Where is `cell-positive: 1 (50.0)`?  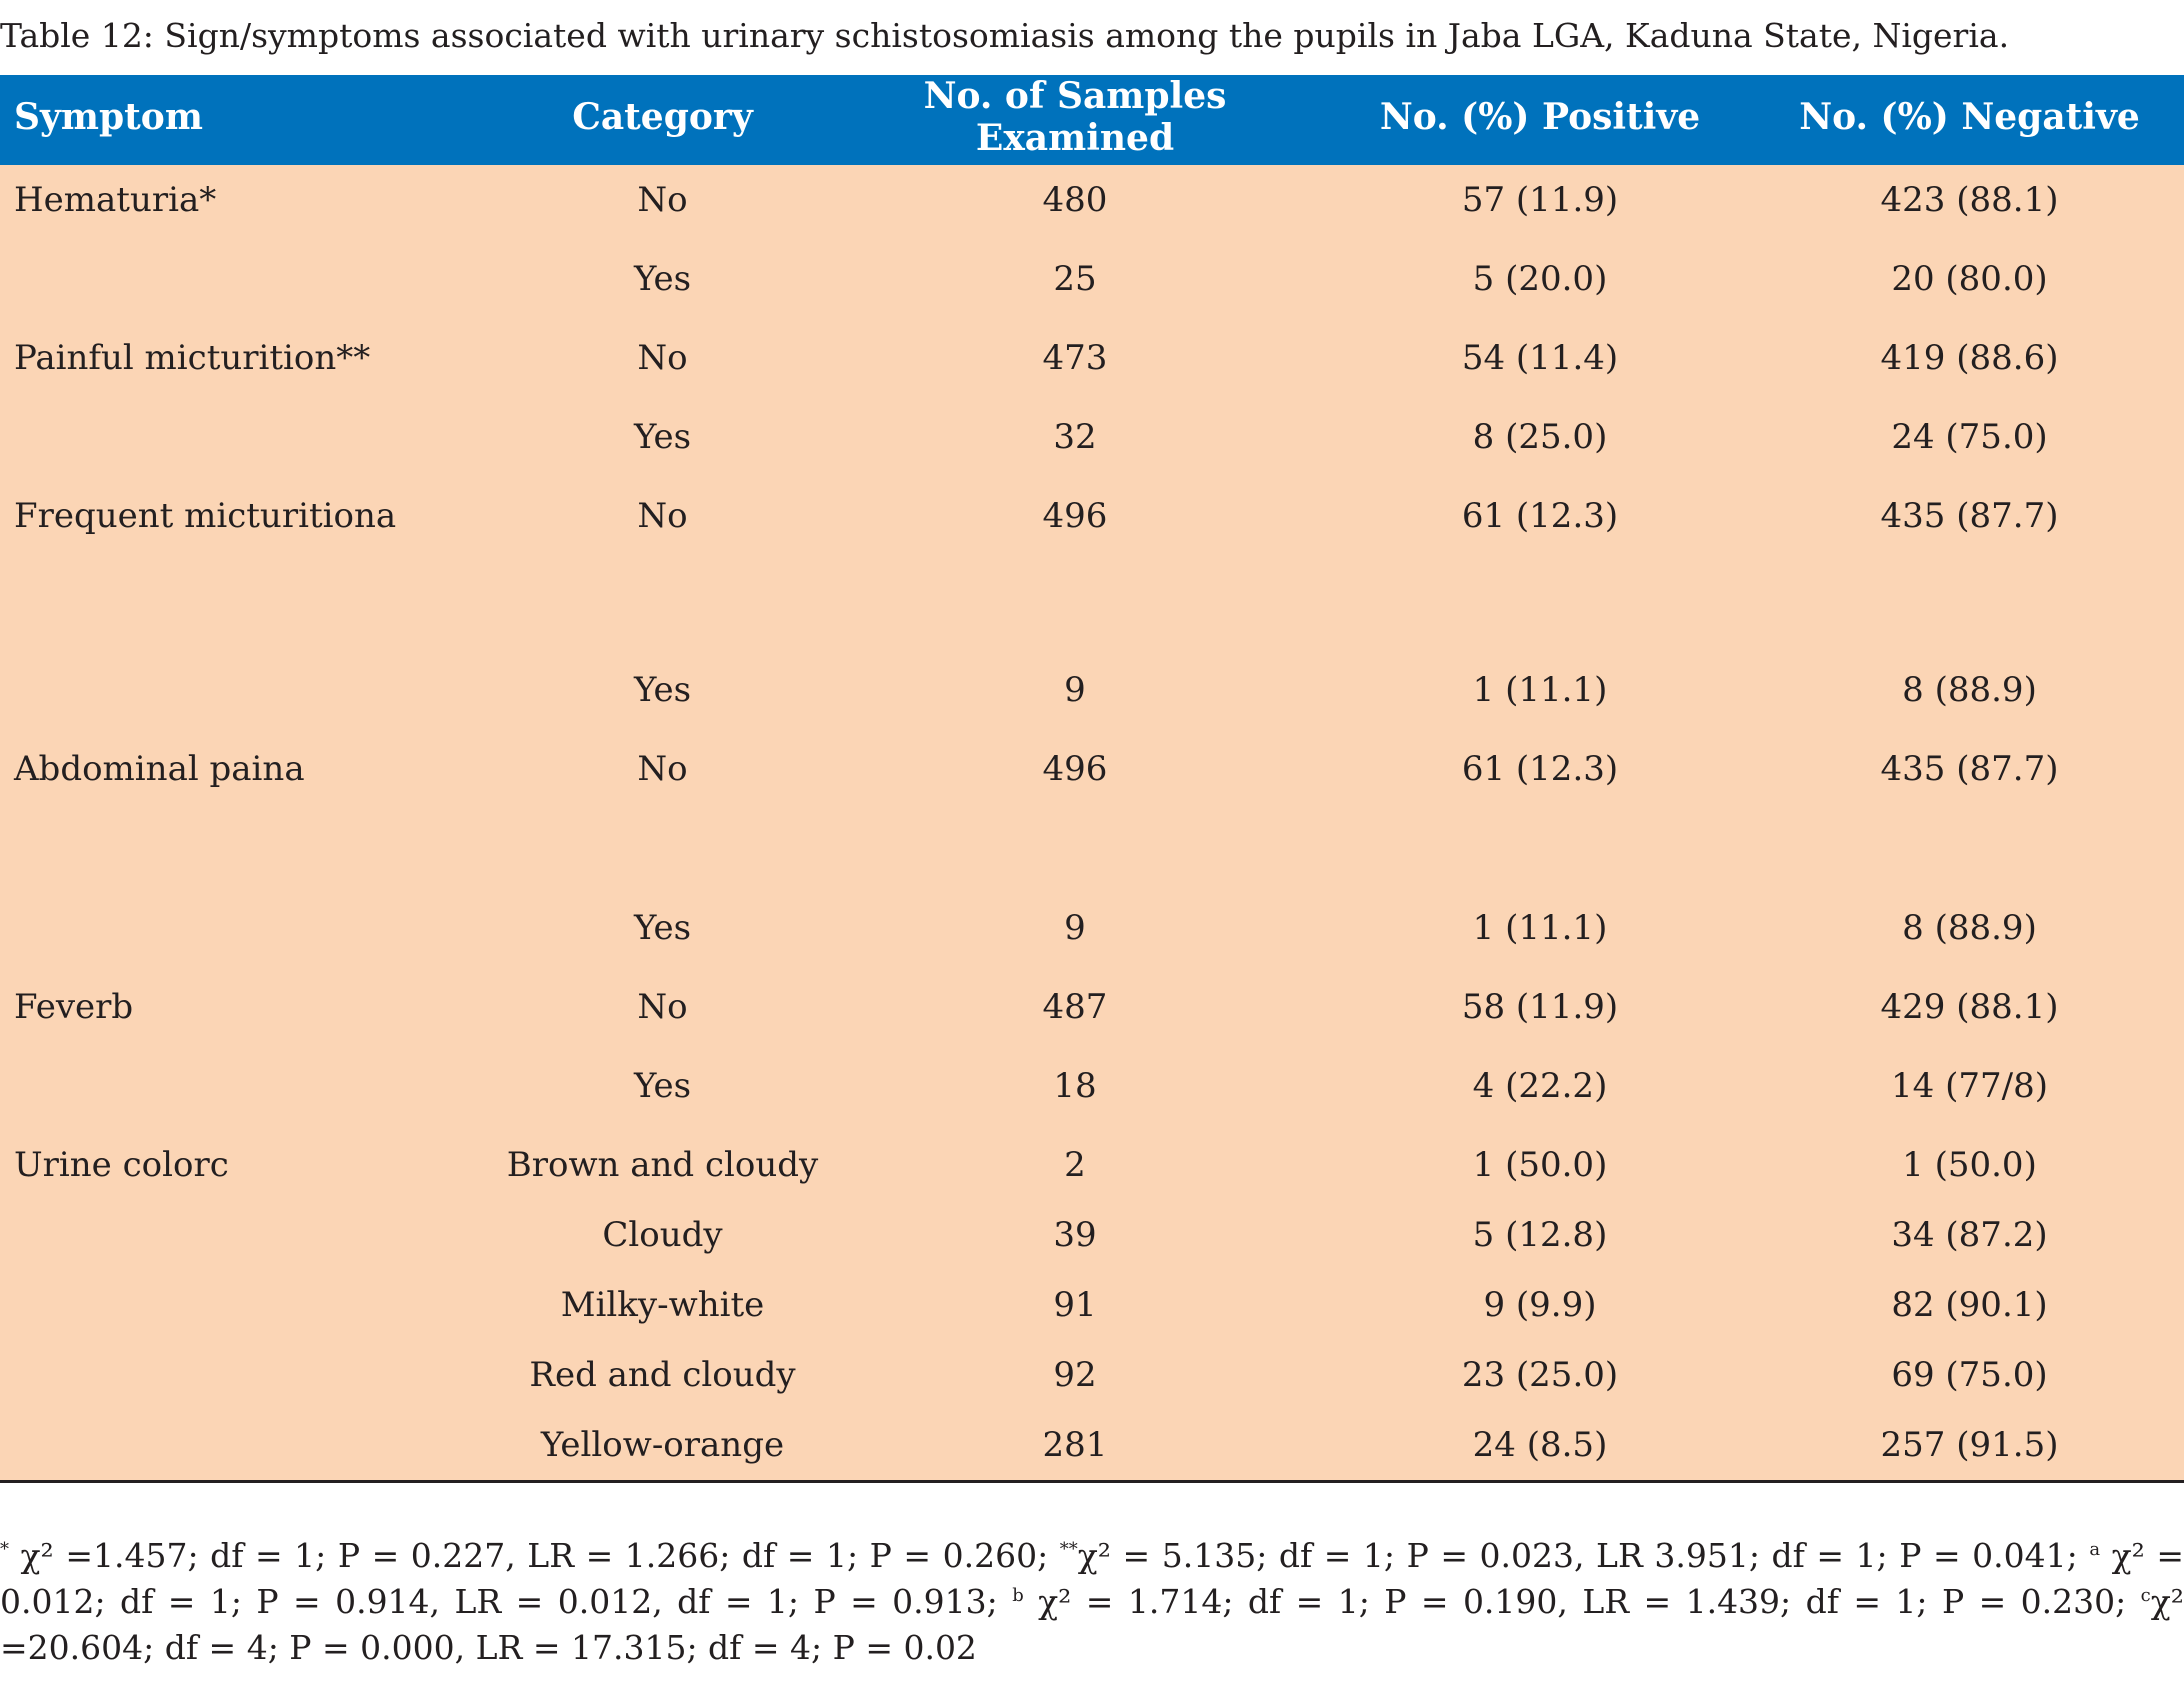
cell-positive: 1 (50.0) is located at coordinates (1540, 1165).